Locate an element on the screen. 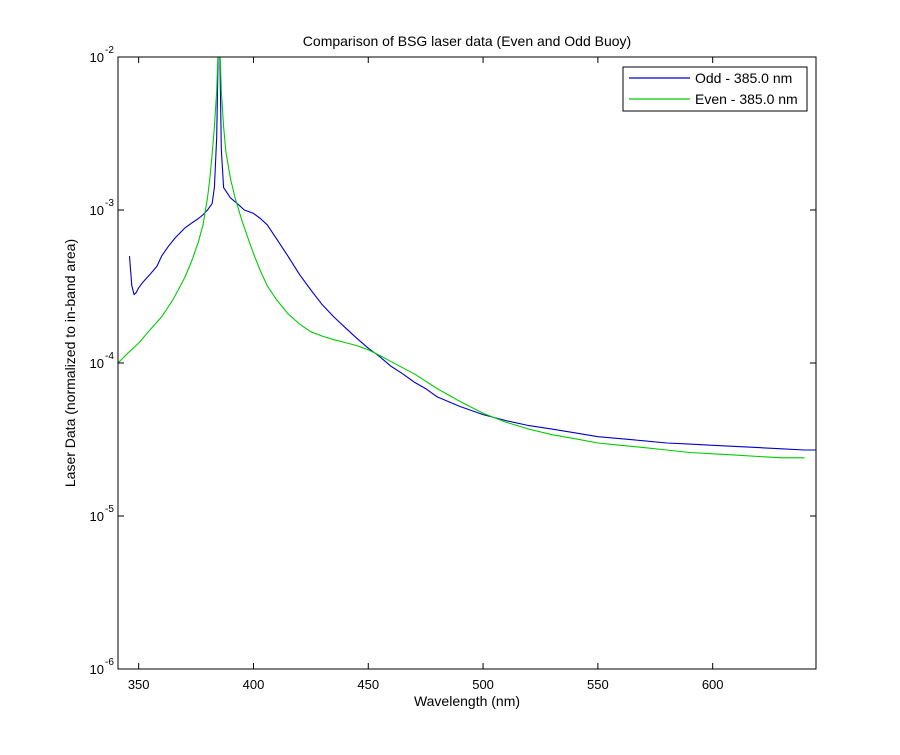 The height and width of the screenshot is (755, 900). x-tick-label: 550 is located at coordinates (598, 684).